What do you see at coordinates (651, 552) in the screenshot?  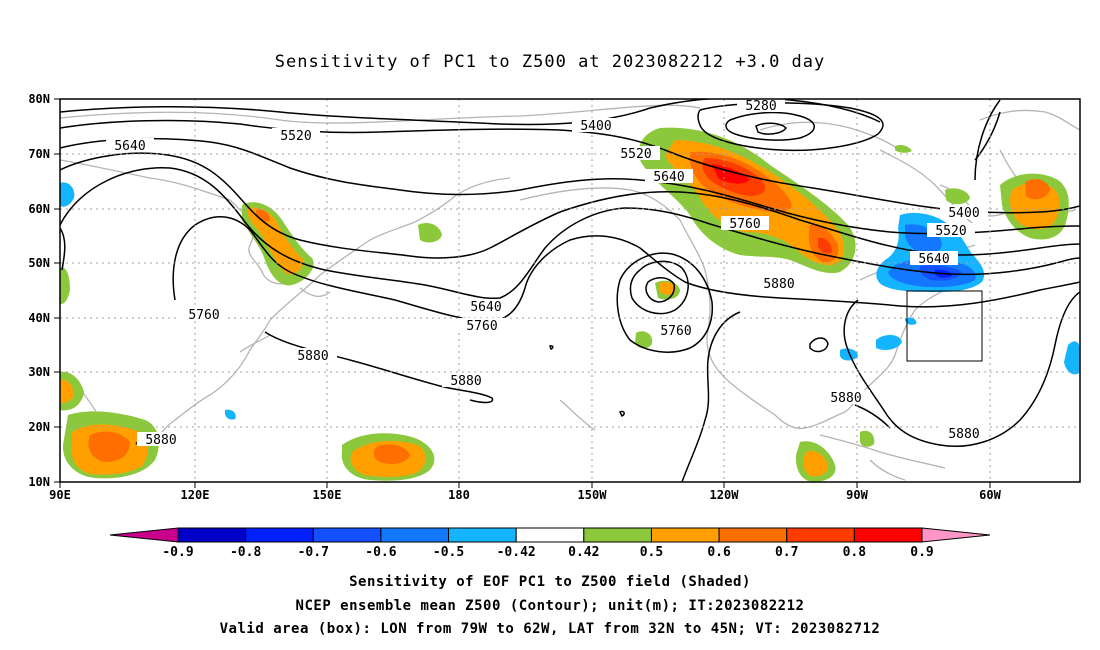 I see `colorbar-label: 0.5` at bounding box center [651, 552].